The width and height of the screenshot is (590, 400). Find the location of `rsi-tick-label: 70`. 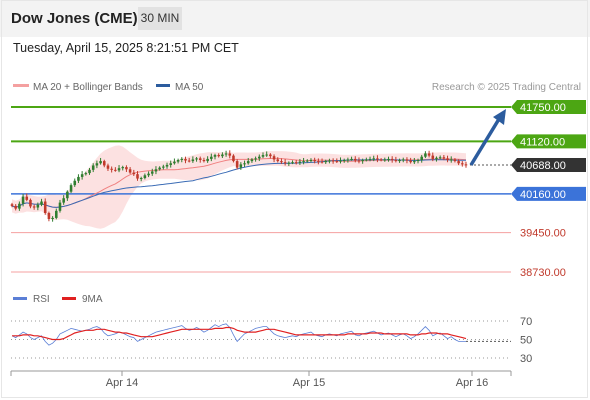

rsi-tick-label: 70 is located at coordinates (526, 322).